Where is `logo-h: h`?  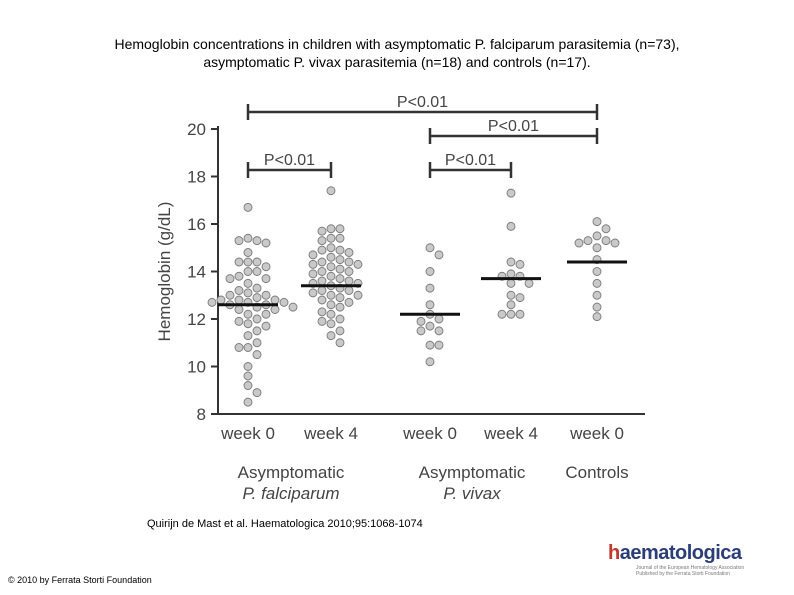 logo-h: h is located at coordinates (614, 553).